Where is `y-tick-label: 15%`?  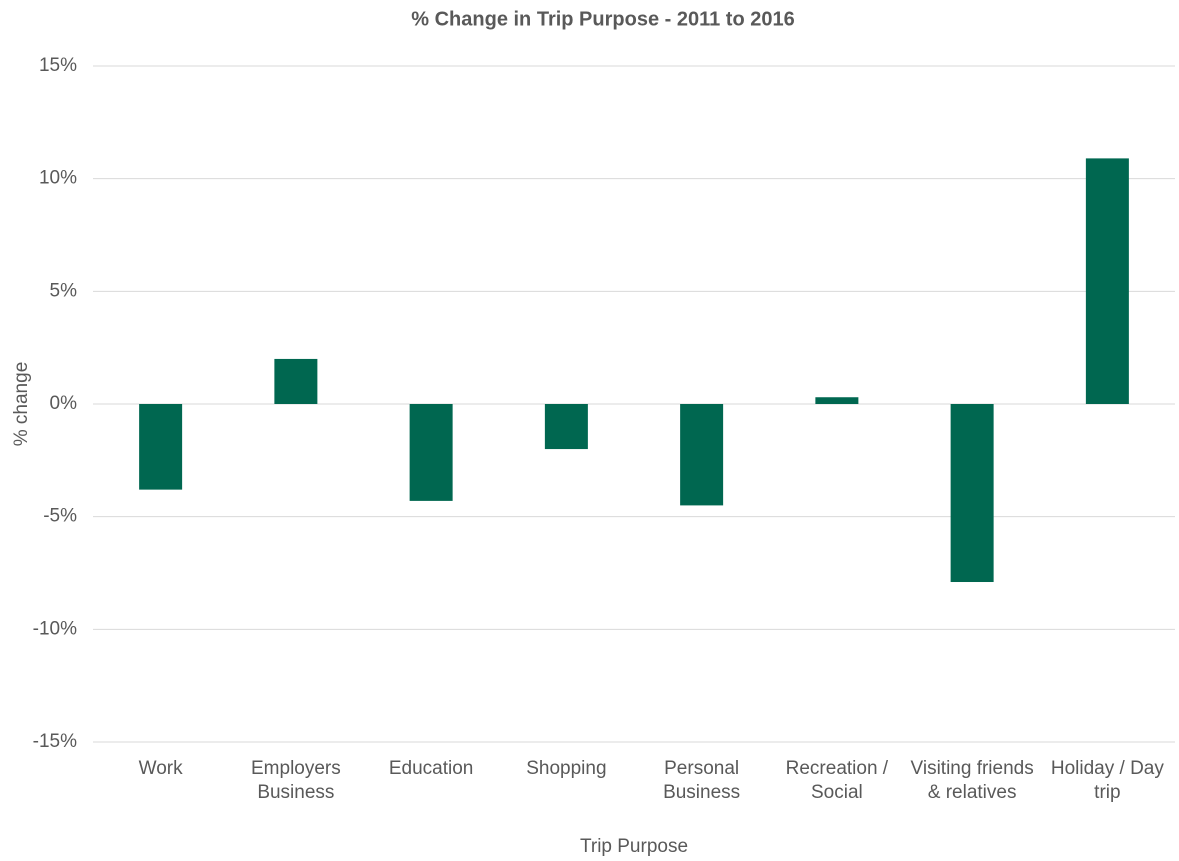 y-tick-label: 15% is located at coordinates (58, 65).